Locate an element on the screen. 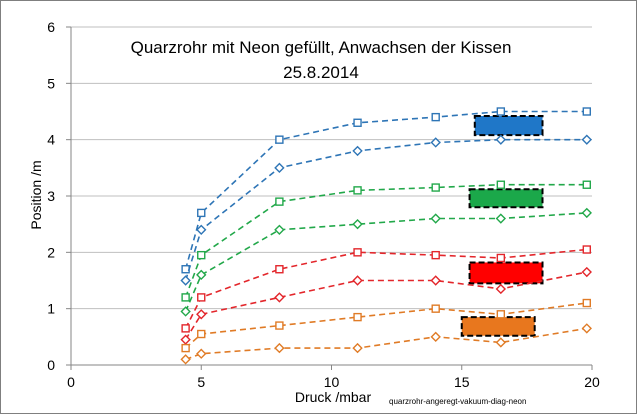  x-tick-label: 10 is located at coordinates (332, 382).